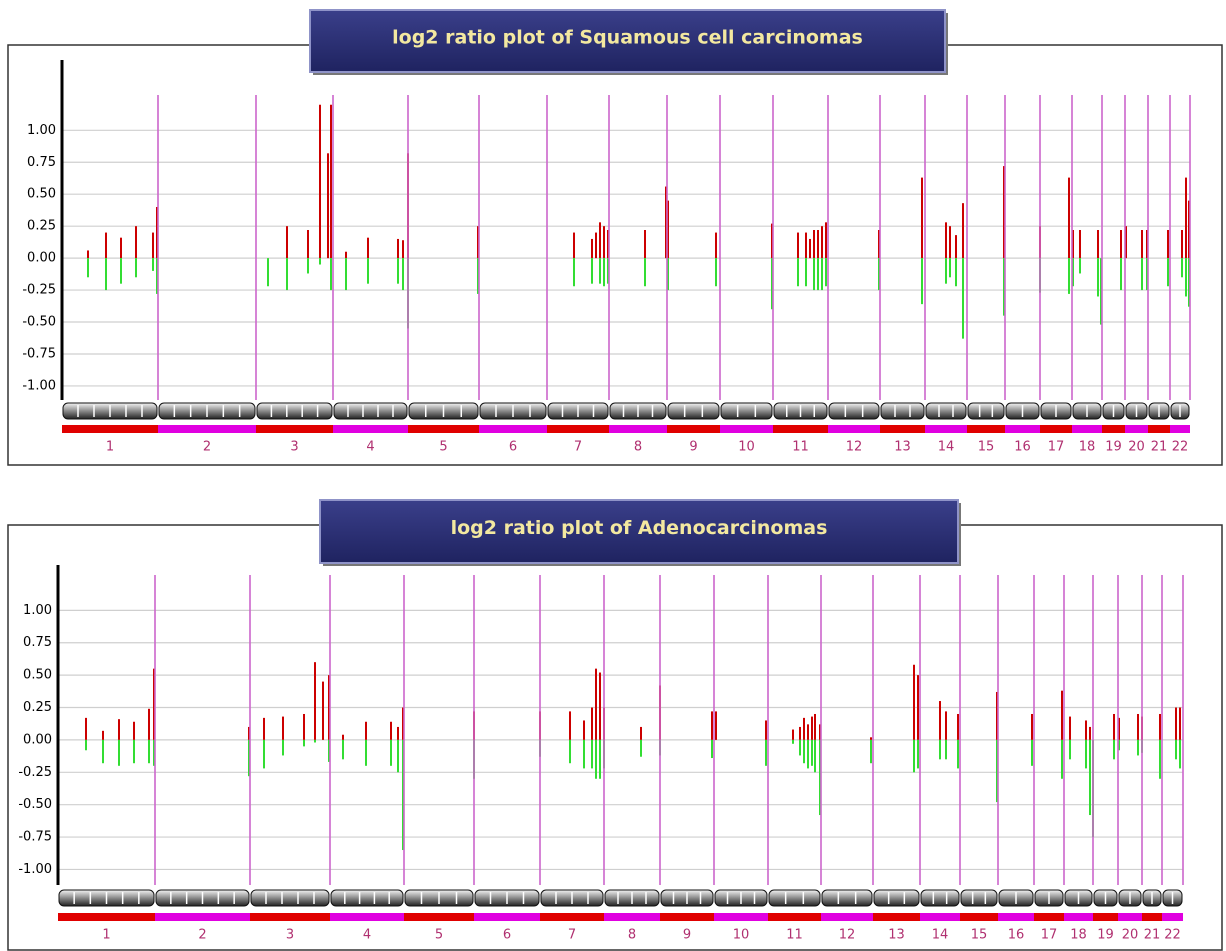 Image resolution: width=1226 pixels, height=951 pixels. I want to click on y-tick-label: 0.50, so click(41, 194).